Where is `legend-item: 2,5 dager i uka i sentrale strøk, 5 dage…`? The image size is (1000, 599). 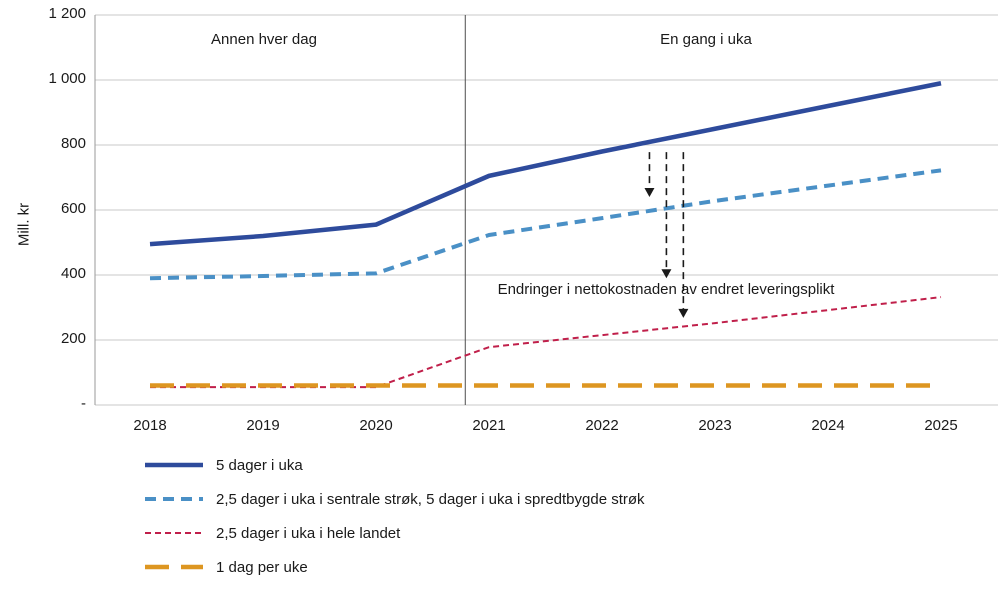
legend-item: 2,5 dager i uka i sentrale strøk, 5 dage… is located at coordinates (395, 499).